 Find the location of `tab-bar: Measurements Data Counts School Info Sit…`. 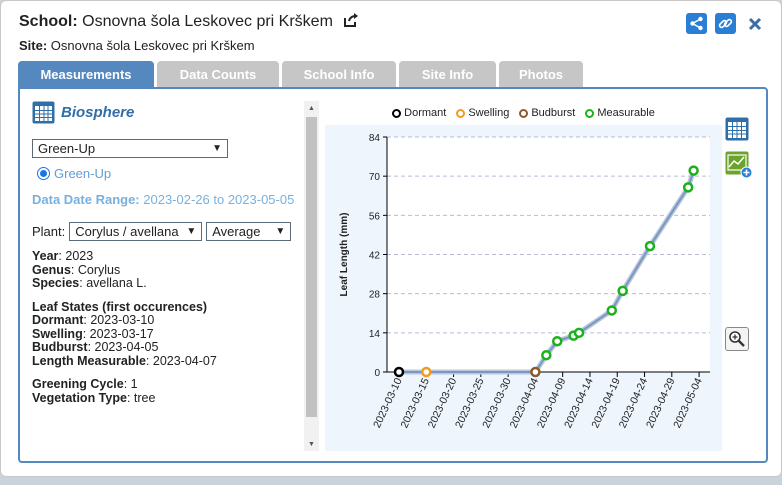

tab-bar: Measurements Data Counts School Info Sit… is located at coordinates (300, 74).